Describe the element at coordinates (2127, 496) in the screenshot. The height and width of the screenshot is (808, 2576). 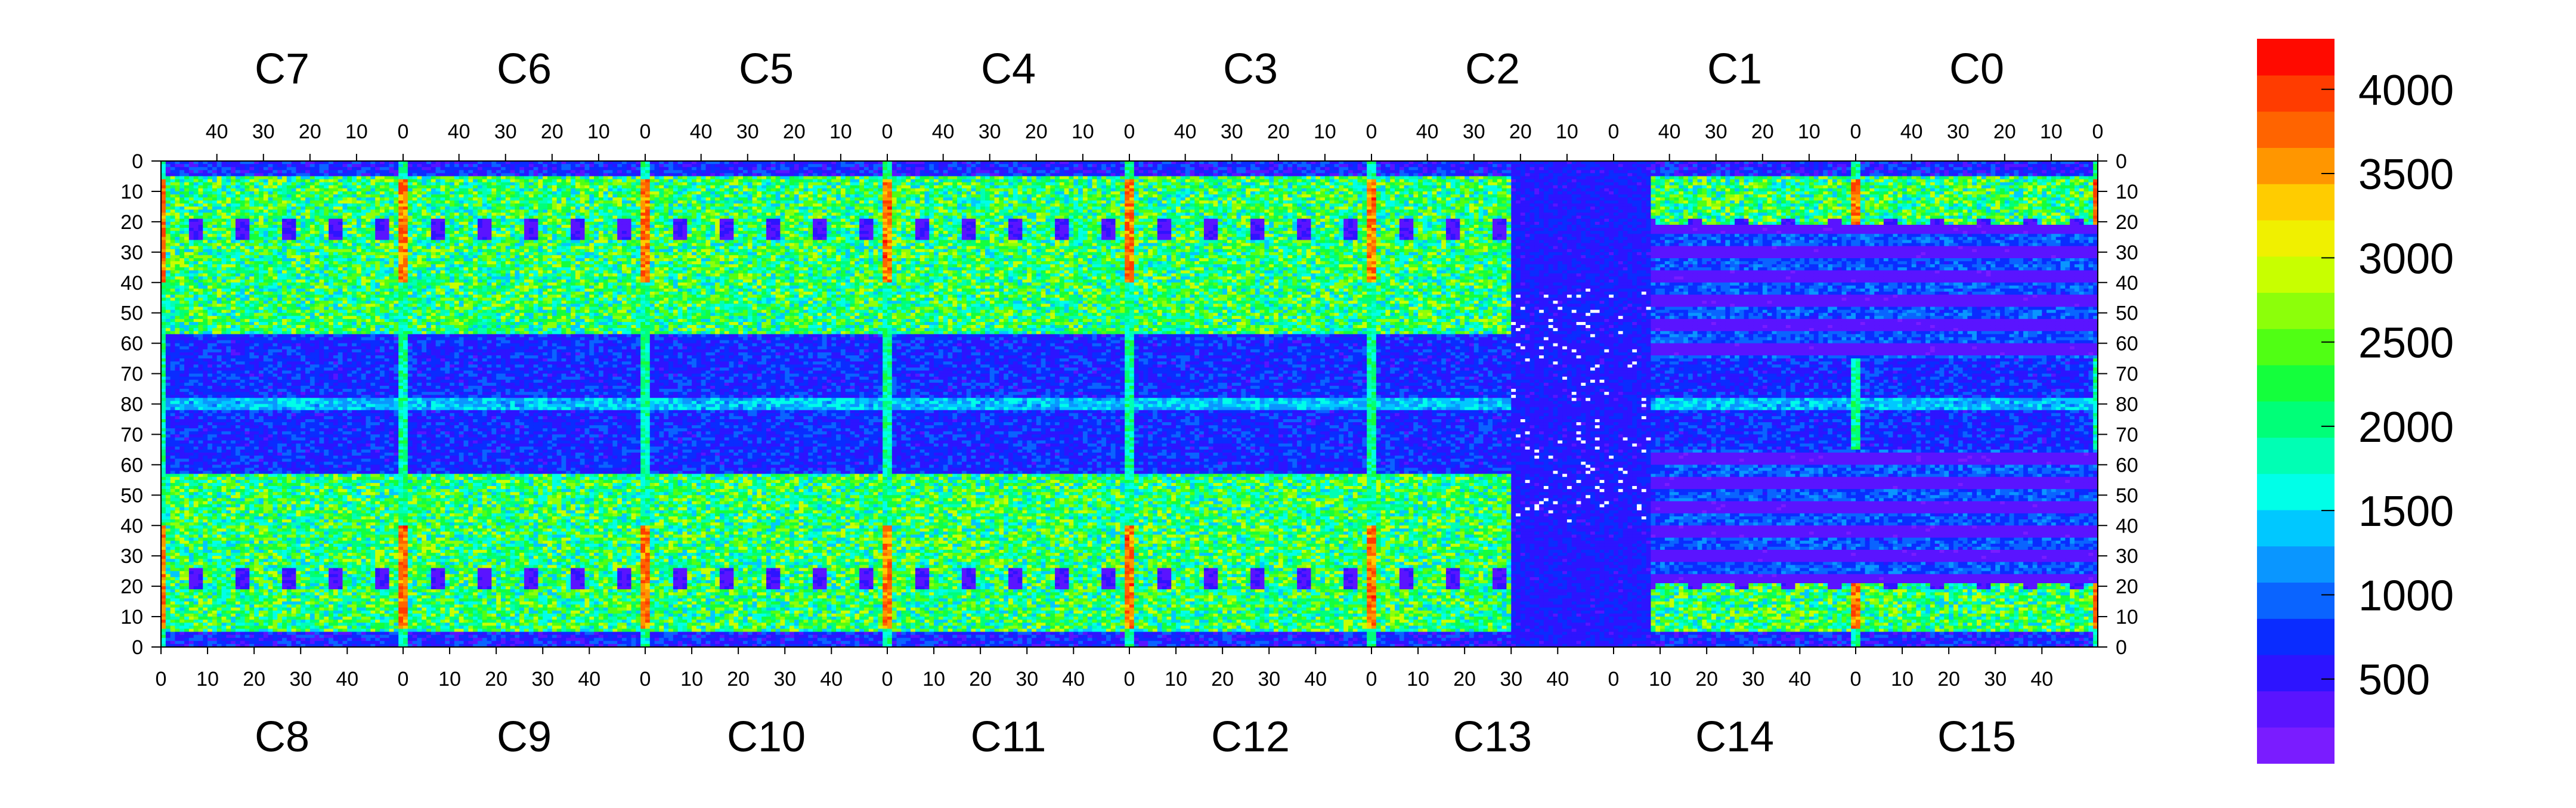
I see `right-tick-label: 50` at that location.